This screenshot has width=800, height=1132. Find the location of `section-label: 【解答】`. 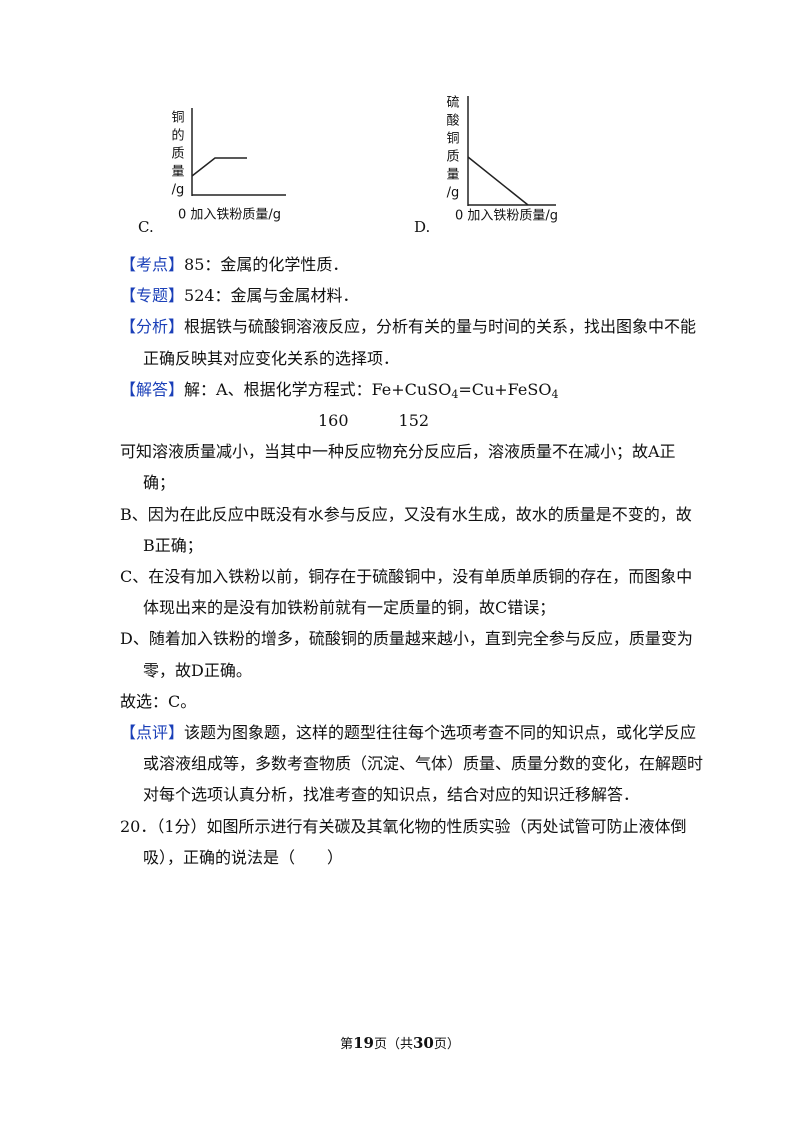

section-label: 【解答】 is located at coordinates (152, 389).